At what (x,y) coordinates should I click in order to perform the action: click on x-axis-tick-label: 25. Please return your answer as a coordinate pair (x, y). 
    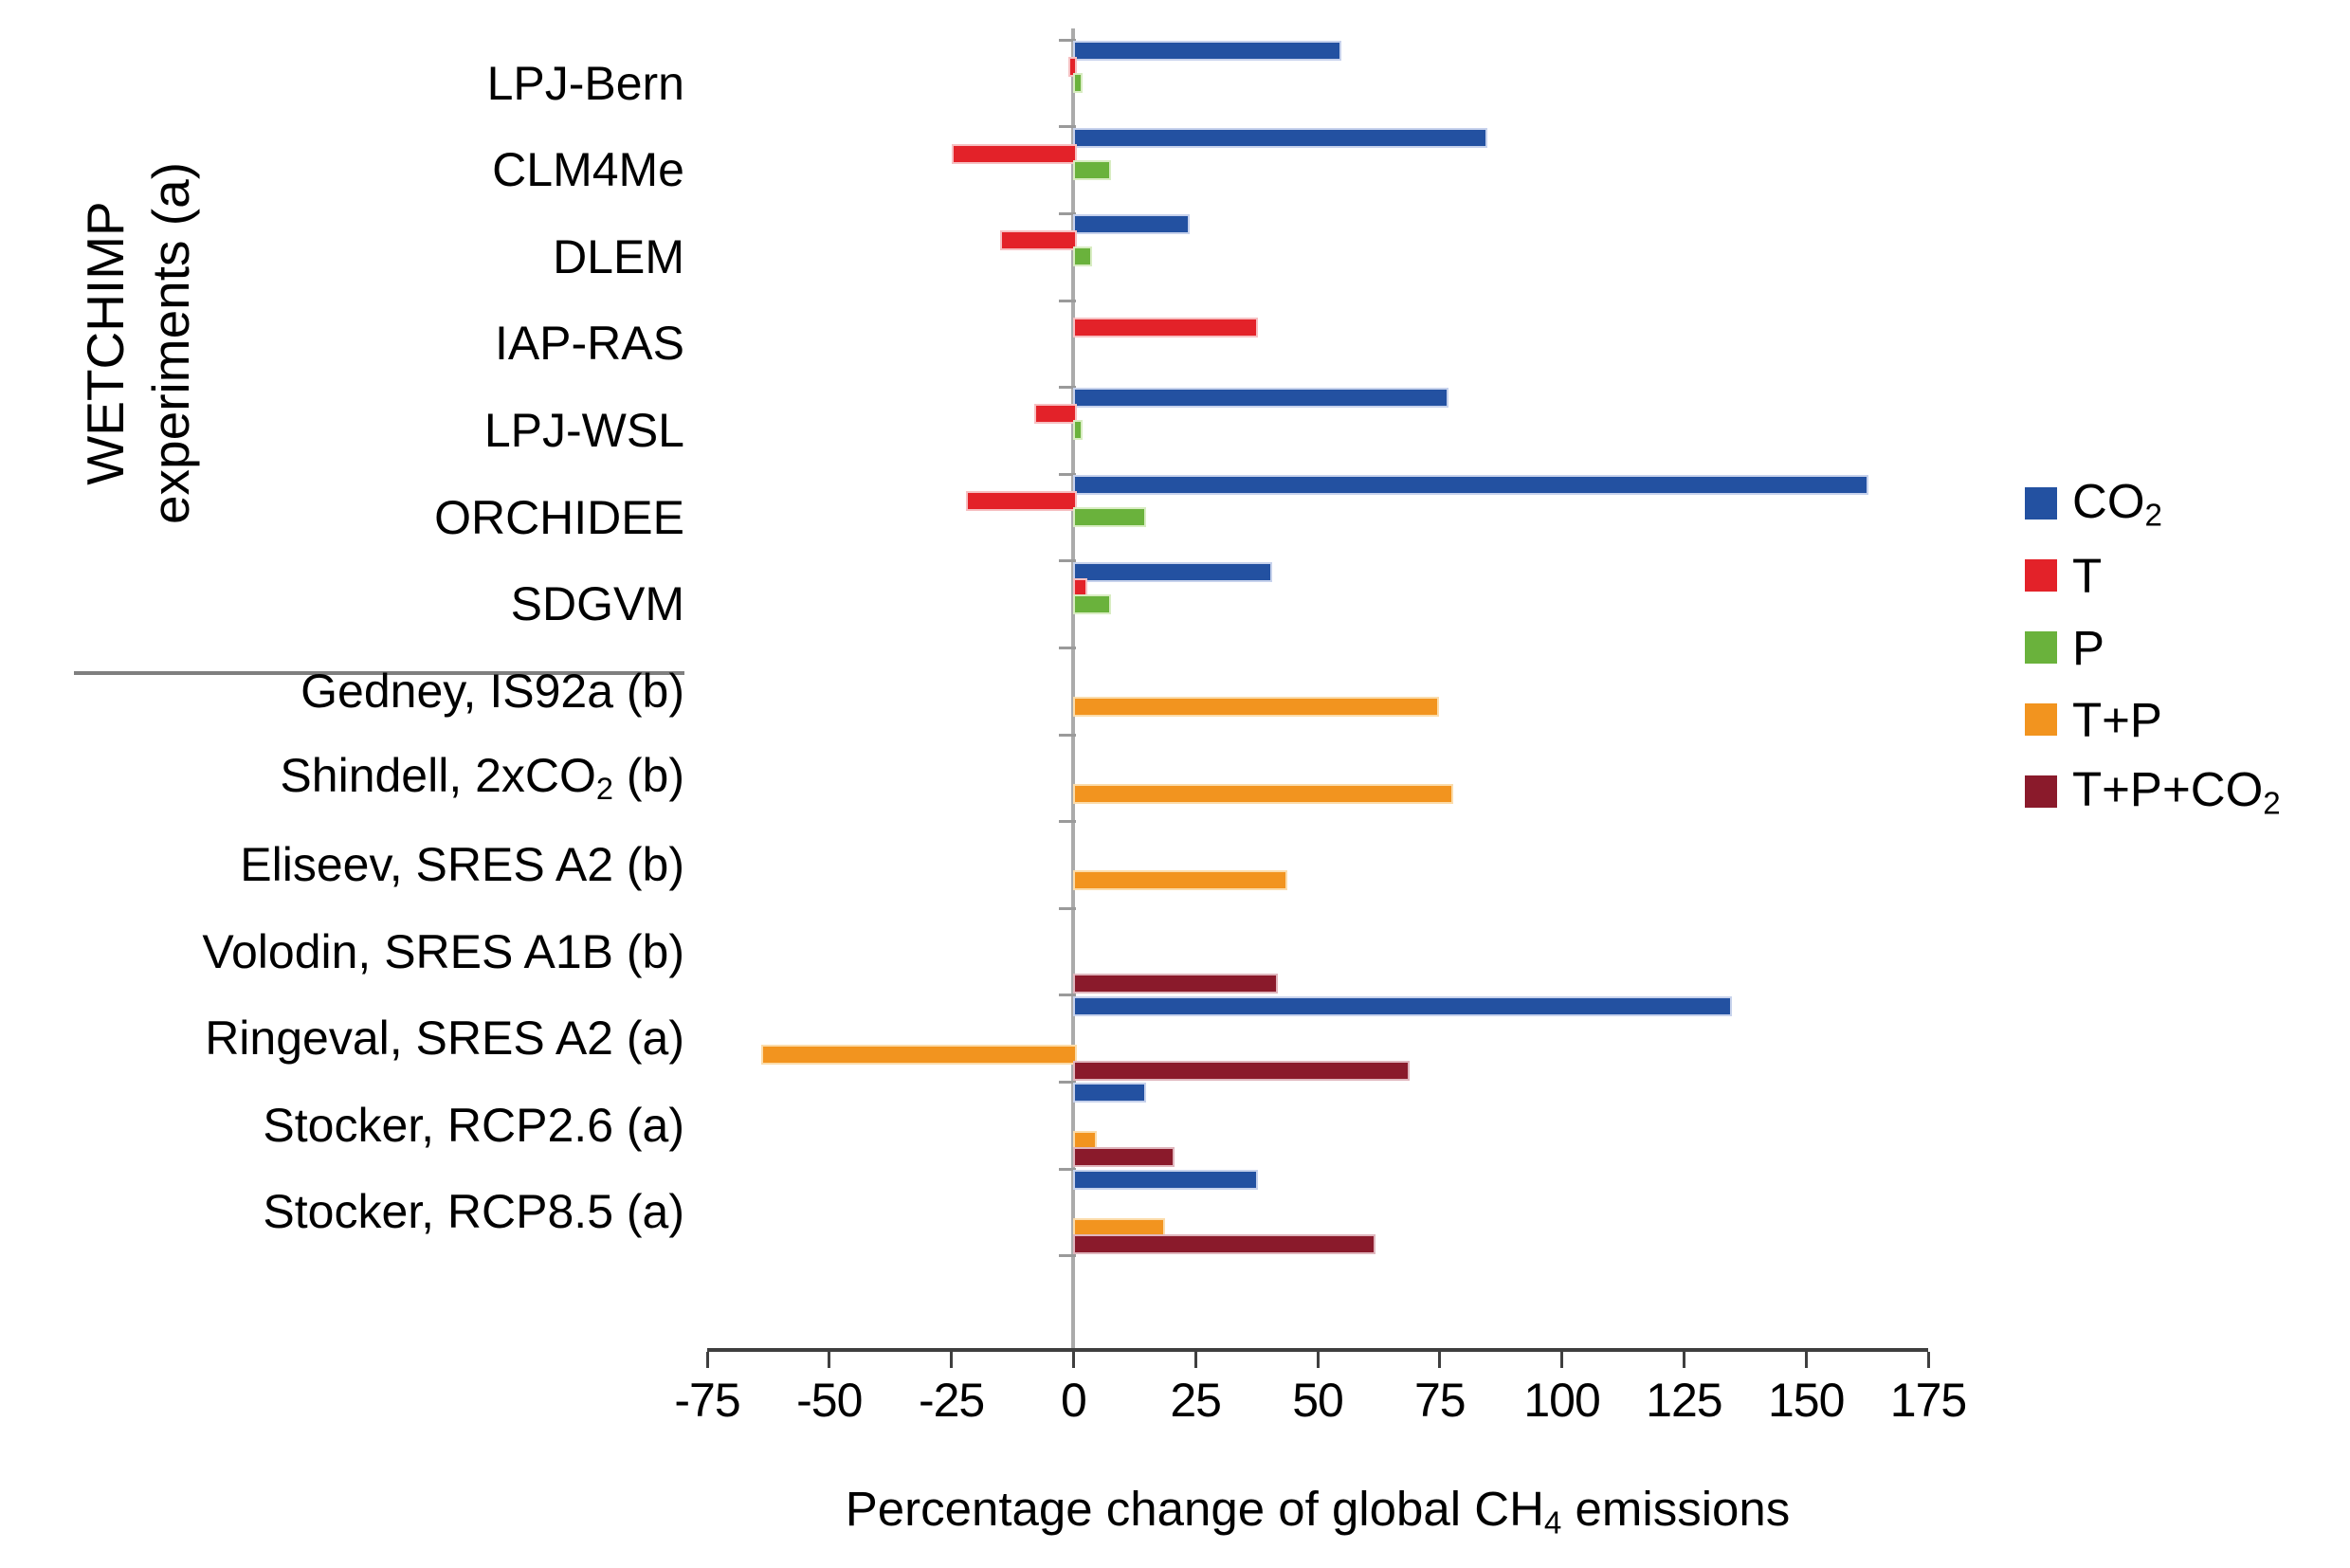
    Looking at the image, I should click on (1196, 1400).